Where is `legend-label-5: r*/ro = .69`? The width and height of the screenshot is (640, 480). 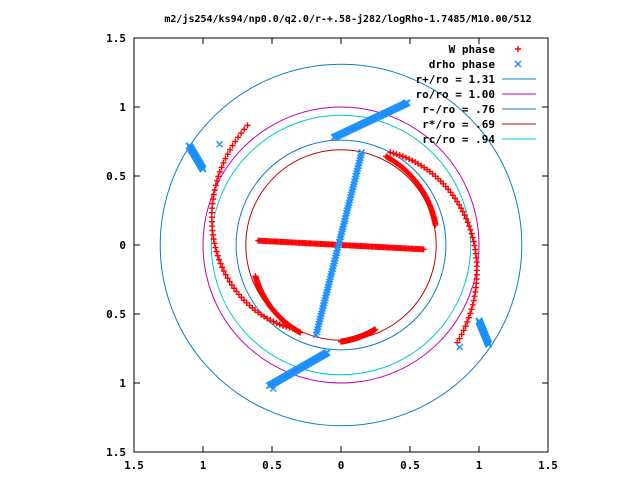 legend-label-5: r*/ro = .69 is located at coordinates (458, 124).